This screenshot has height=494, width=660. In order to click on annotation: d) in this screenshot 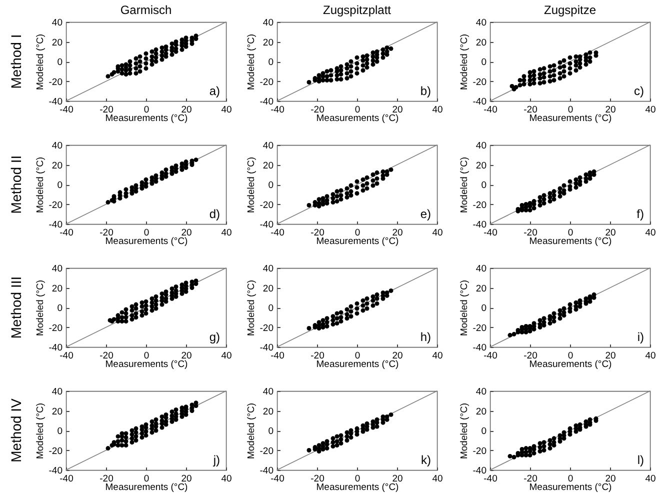, I will do `click(214, 214)`.